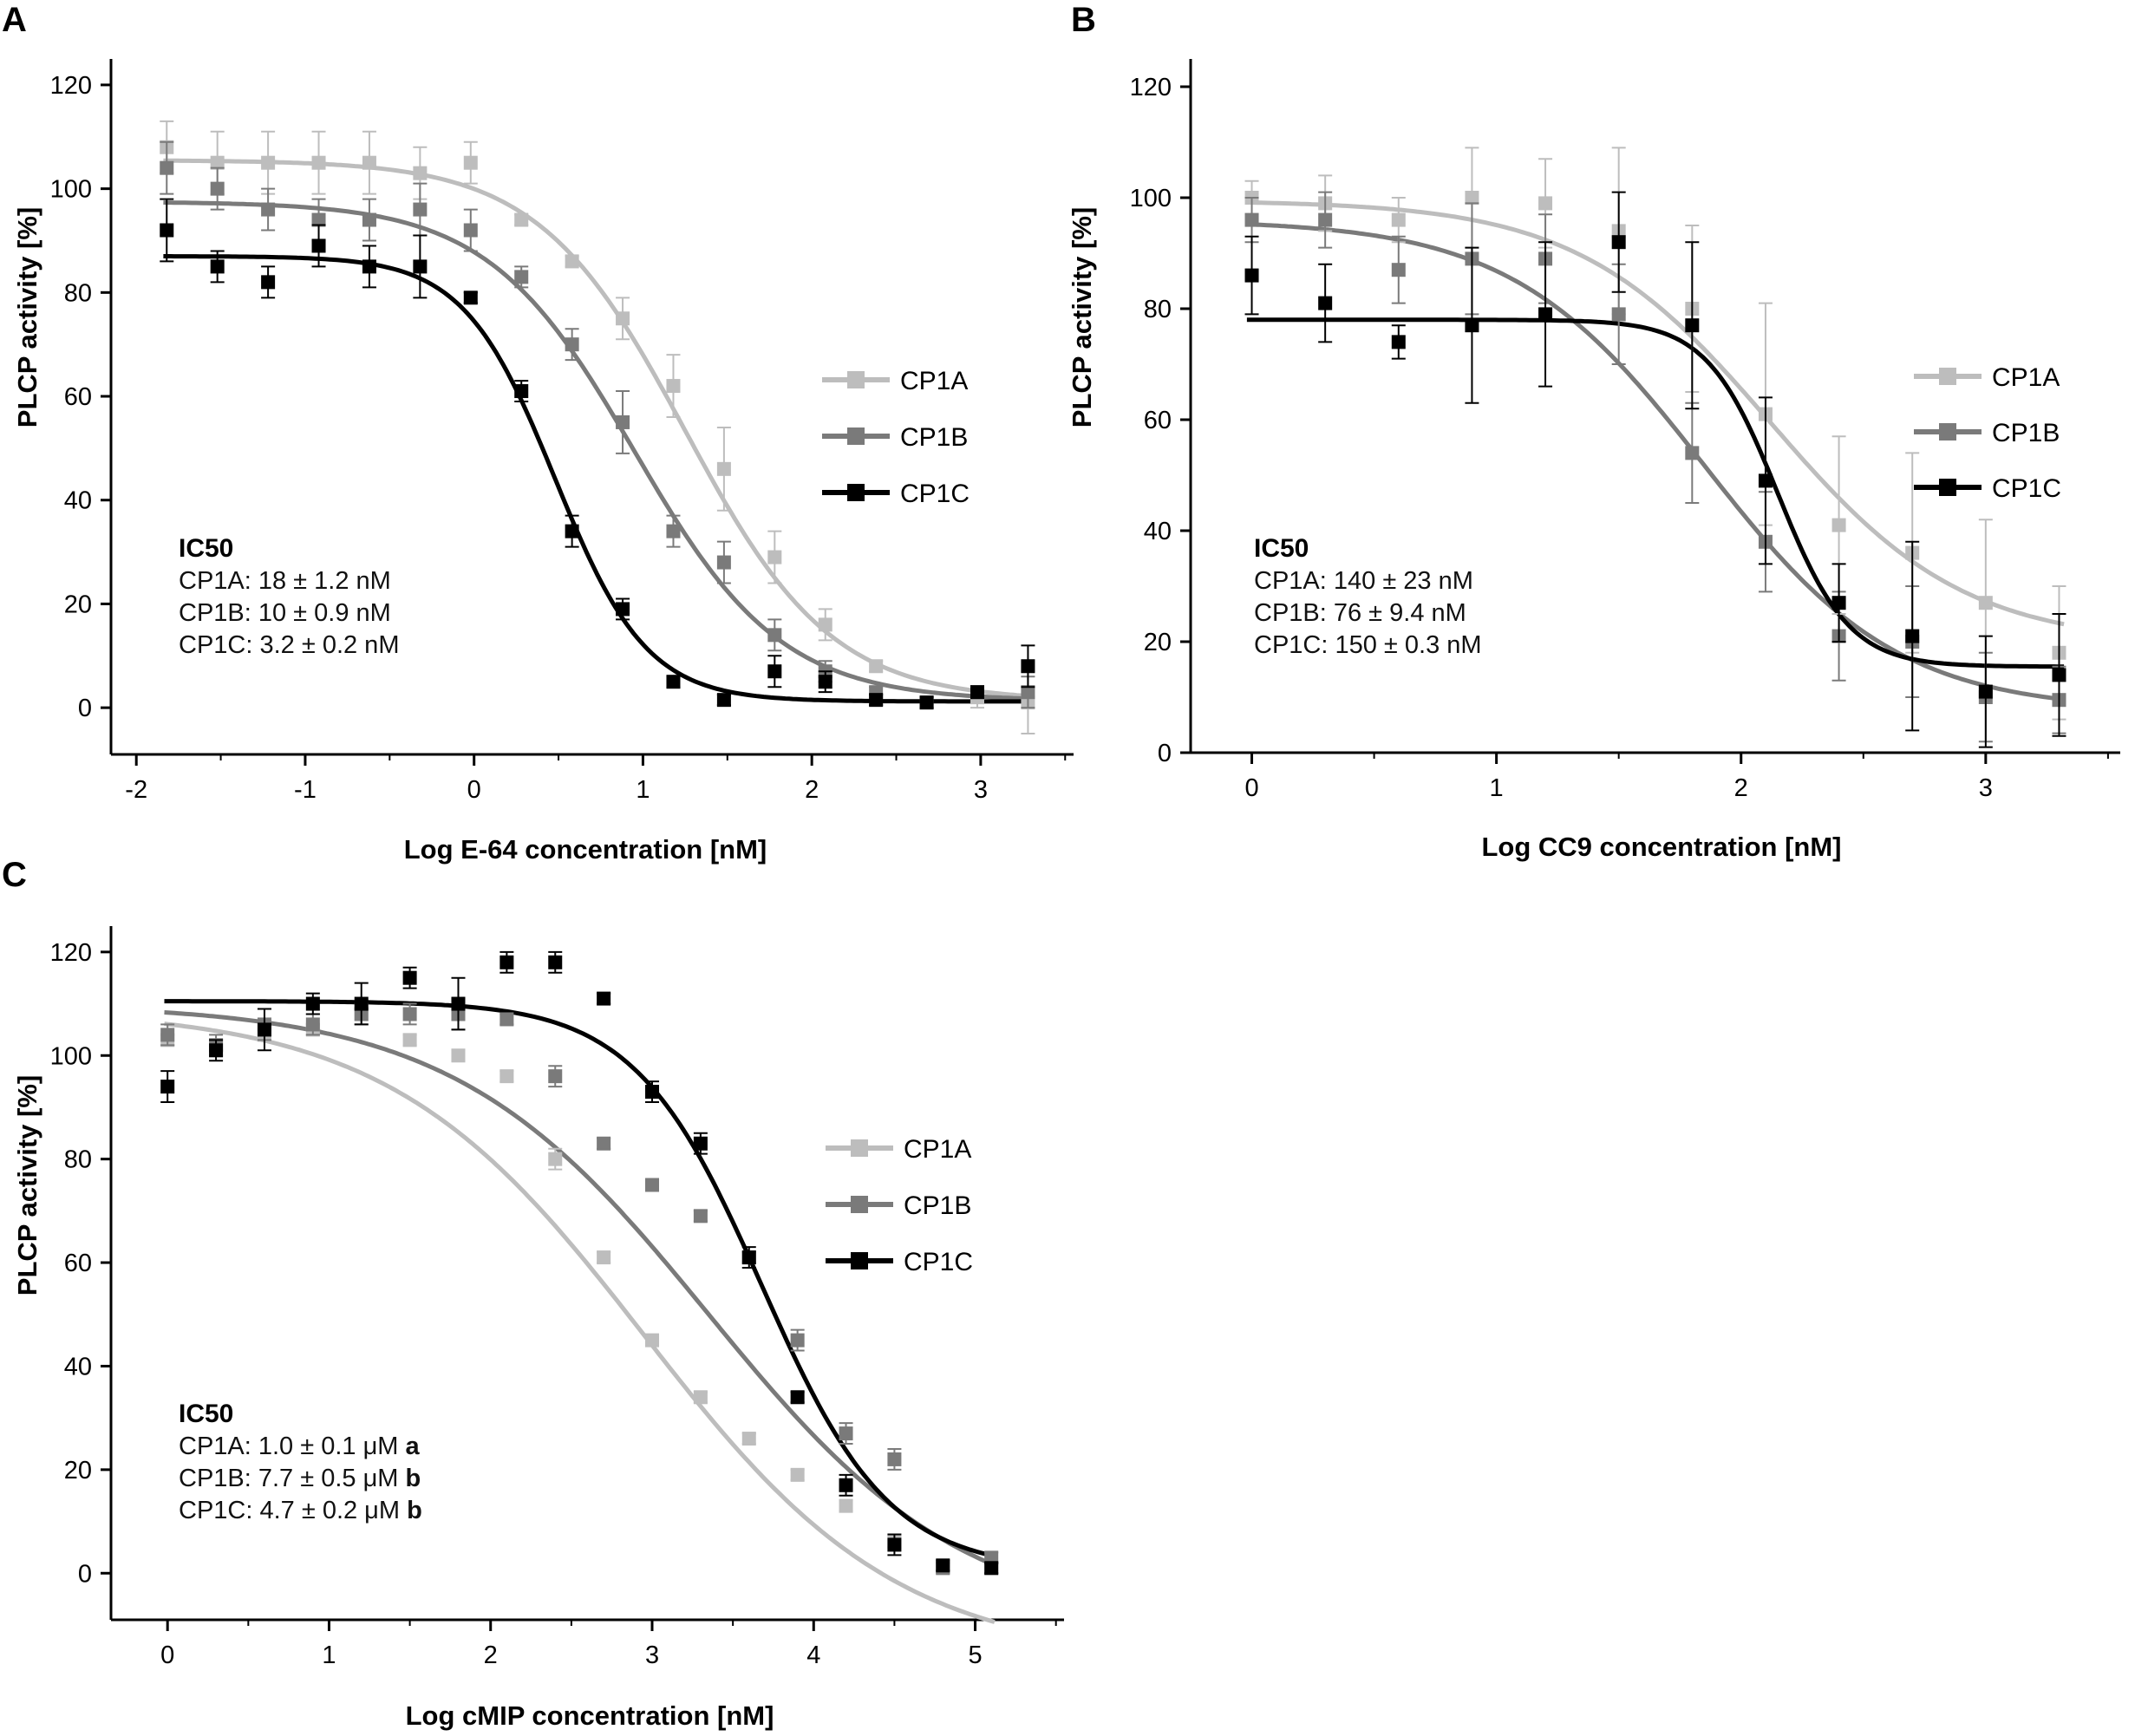 This screenshot has width=2135, height=1736. Describe the element at coordinates (975, 1655) in the screenshot. I see `x-tick-label: 5` at that location.